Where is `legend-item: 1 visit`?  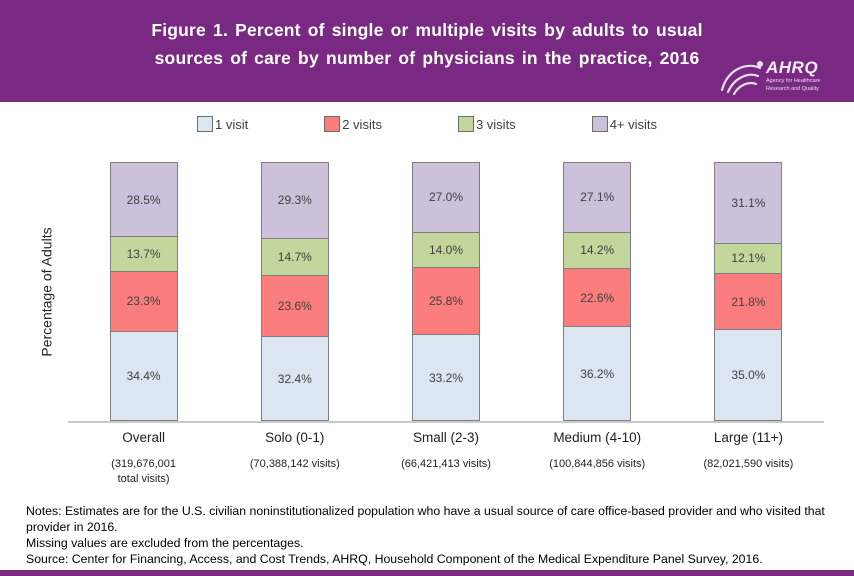 legend-item: 1 visit is located at coordinates (222, 124).